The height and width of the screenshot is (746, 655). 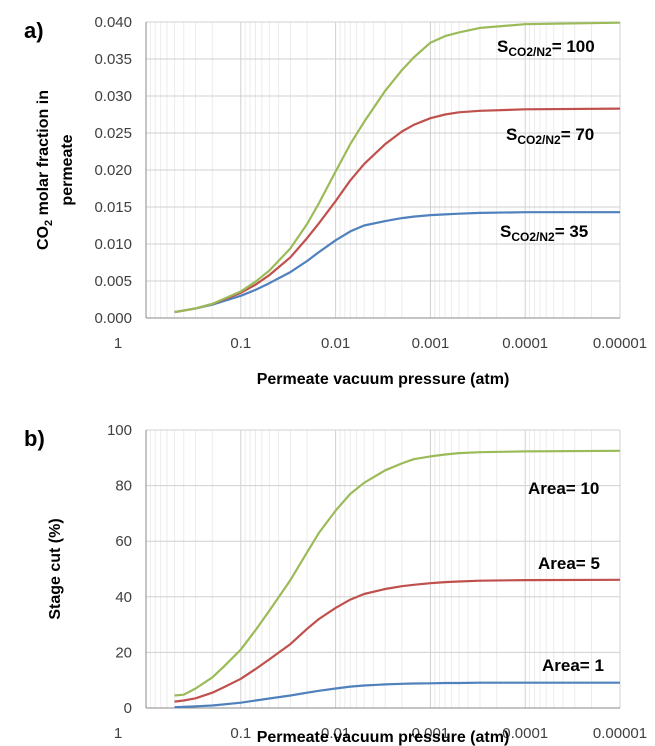 I want to click on y-tick-label: 100, so click(x=119, y=430).